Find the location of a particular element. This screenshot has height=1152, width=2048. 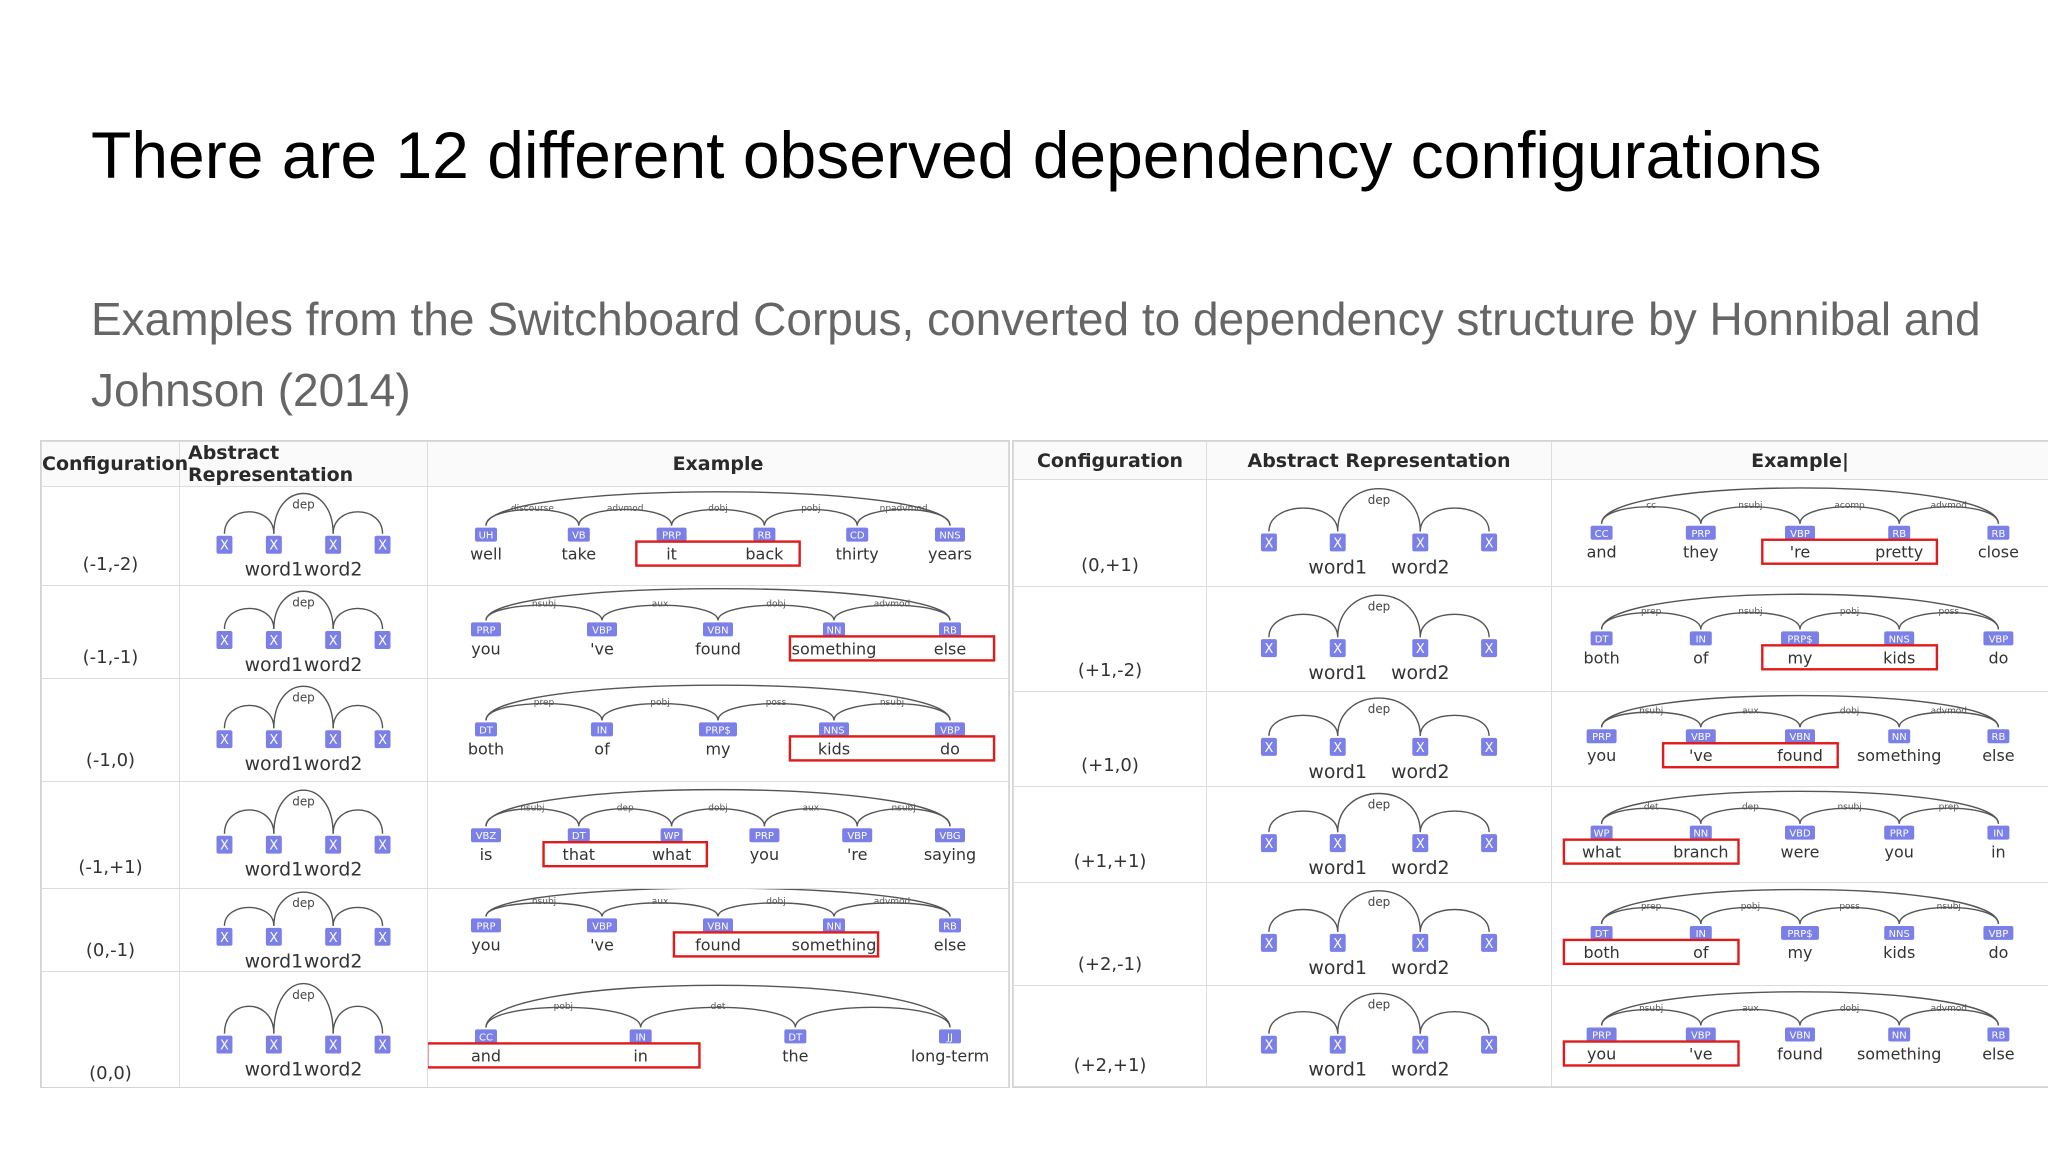

token: close is located at coordinates (1998, 552).